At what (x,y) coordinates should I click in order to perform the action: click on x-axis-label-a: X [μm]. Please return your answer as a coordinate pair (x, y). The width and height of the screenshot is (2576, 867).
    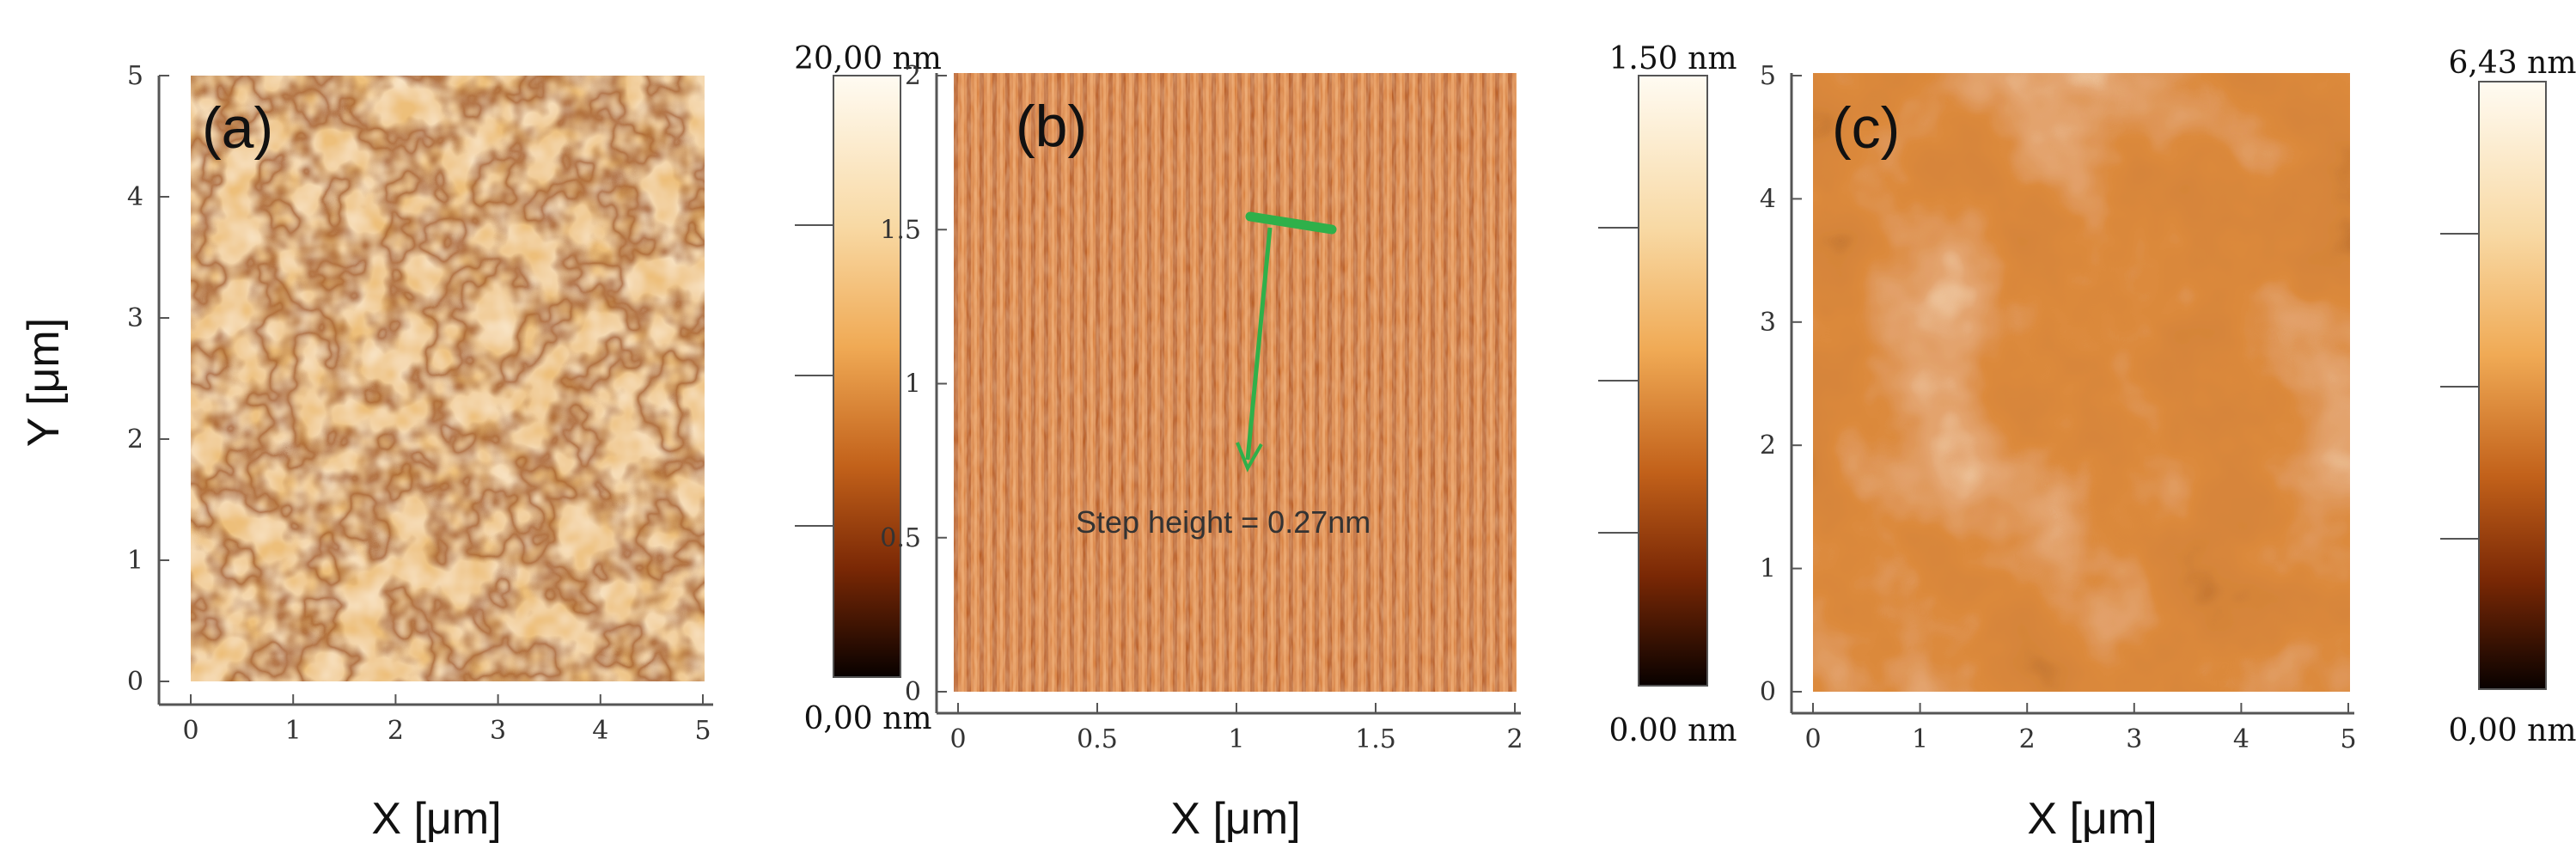
    Looking at the image, I should click on (436, 819).